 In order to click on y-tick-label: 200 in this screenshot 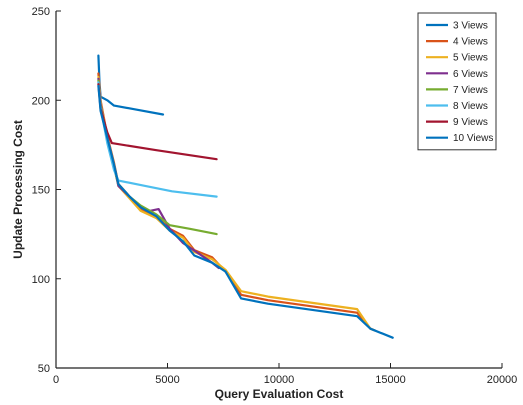, I will do `click(41, 101)`.